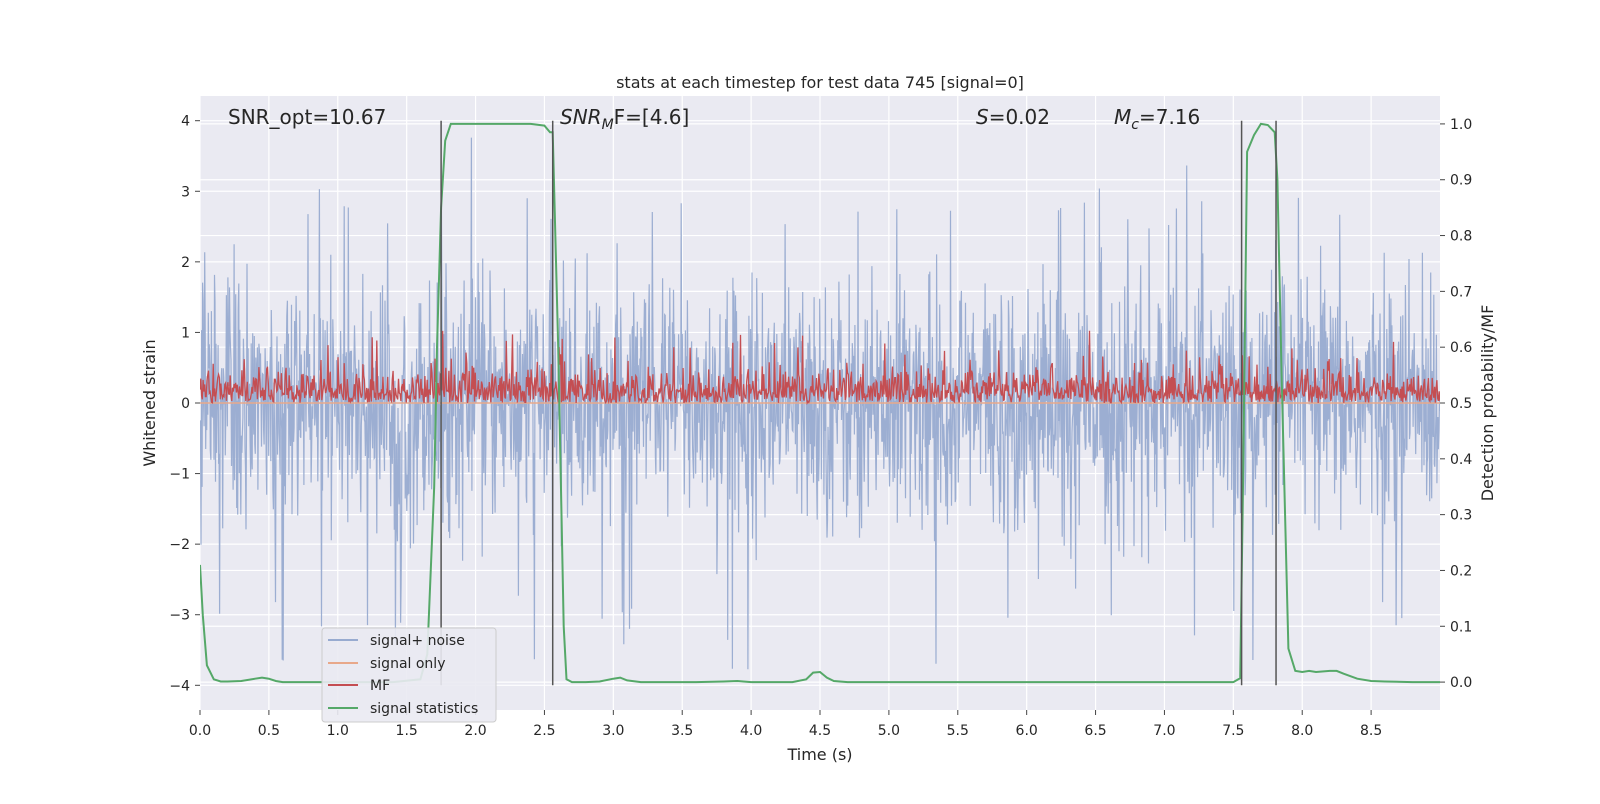  Describe the element at coordinates (624, 119) in the screenshot. I see `annotation-snr-mf: SNRMF=[4.6]` at that location.